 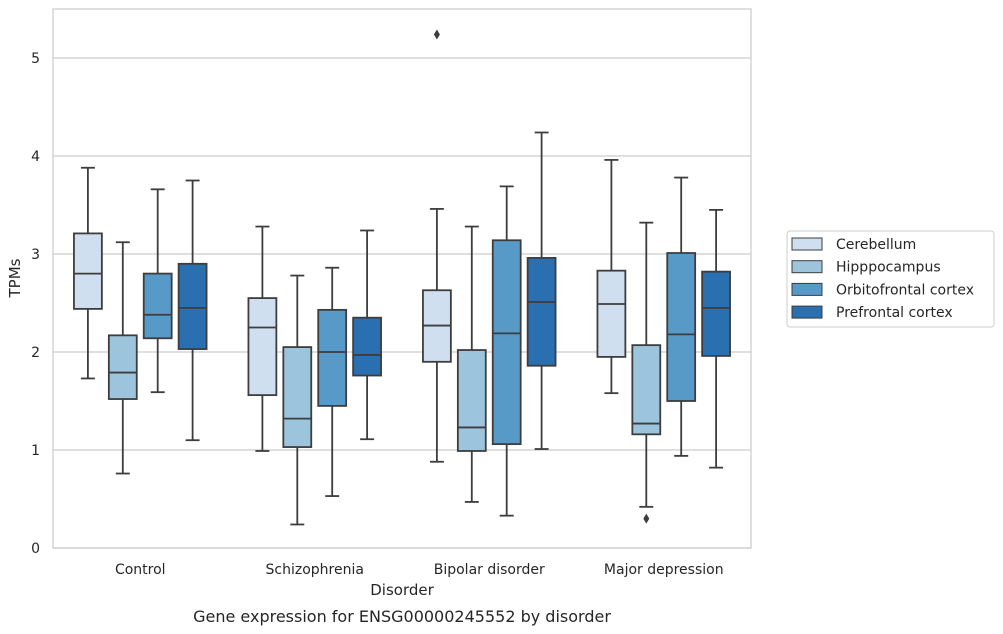 I want to click on legend-label: Cerebellum, so click(x=876, y=245).